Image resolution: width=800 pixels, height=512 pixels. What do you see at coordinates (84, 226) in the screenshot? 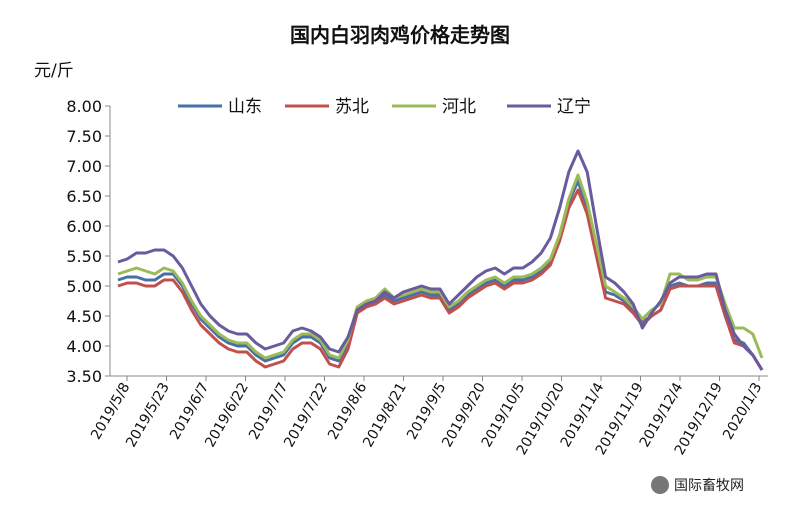
I see `y-tick-label: 6.00` at bounding box center [84, 226].